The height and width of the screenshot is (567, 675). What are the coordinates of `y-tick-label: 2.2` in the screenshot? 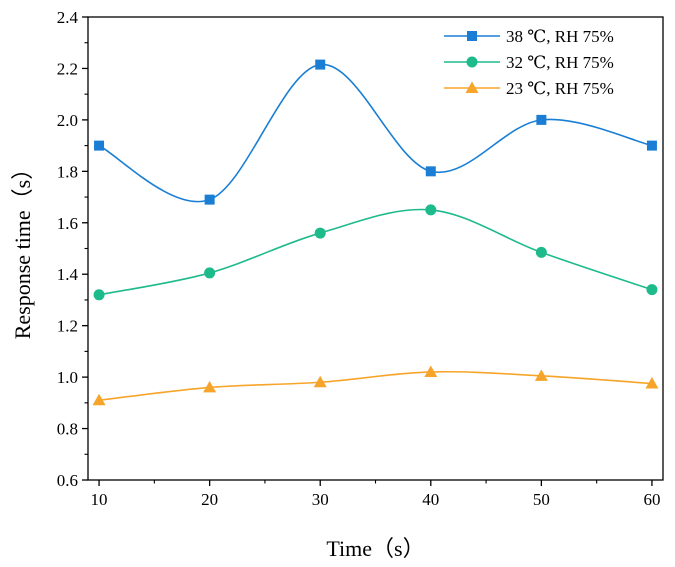 It's located at (67, 68).